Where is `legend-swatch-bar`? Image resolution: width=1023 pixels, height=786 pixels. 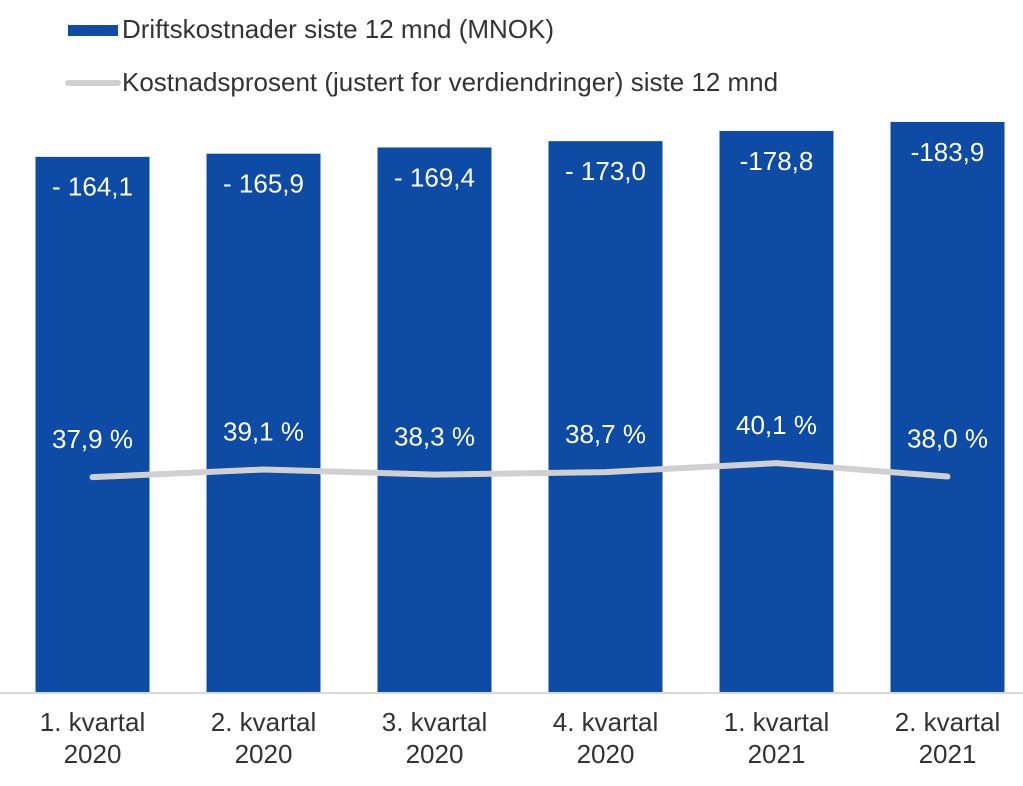 legend-swatch-bar is located at coordinates (93, 30).